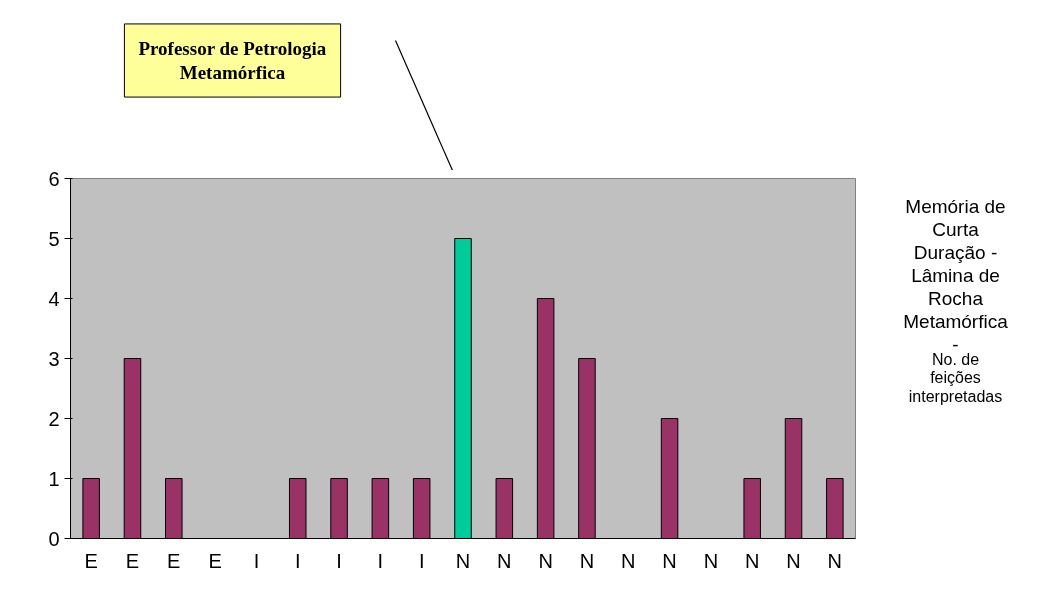  I want to click on y-tick-label: 2, so click(54, 418).